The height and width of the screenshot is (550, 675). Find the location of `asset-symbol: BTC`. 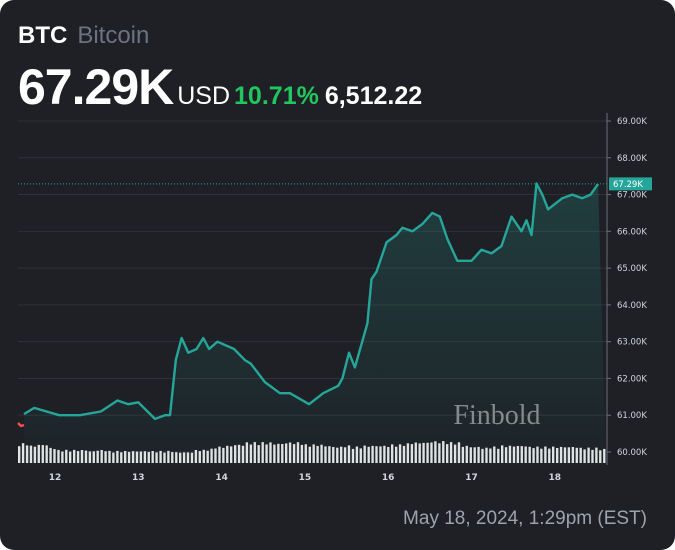

asset-symbol: BTC is located at coordinates (43, 35).